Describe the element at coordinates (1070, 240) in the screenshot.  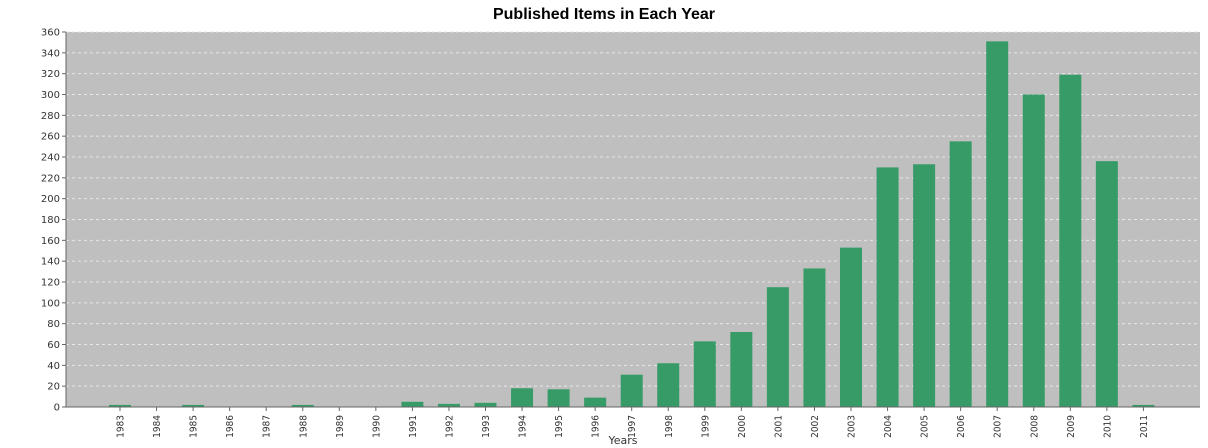
I see `bar-2009` at that location.